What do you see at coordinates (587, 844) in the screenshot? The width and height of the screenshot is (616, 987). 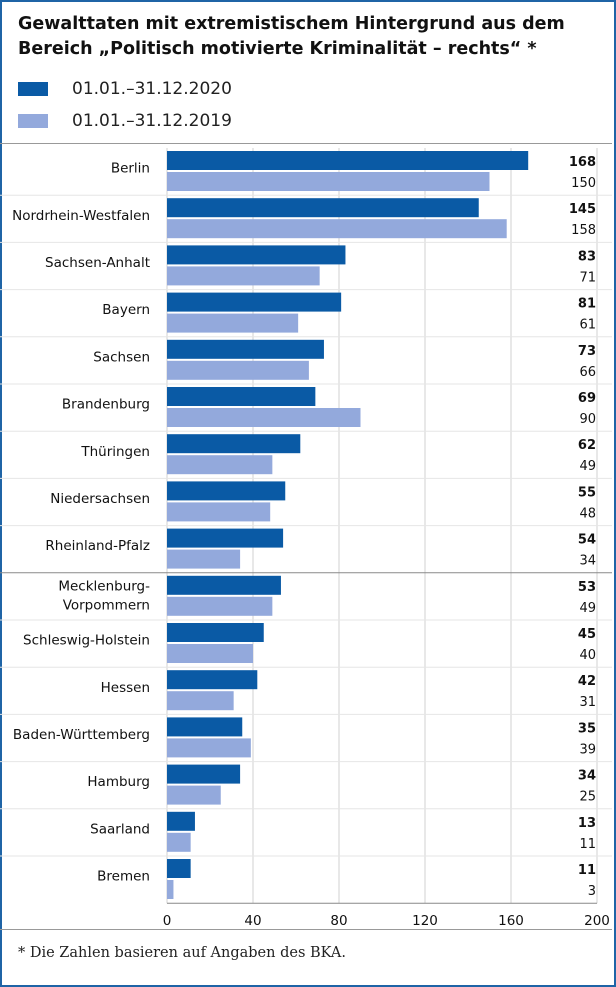 I see `value-label-2019: 11` at bounding box center [587, 844].